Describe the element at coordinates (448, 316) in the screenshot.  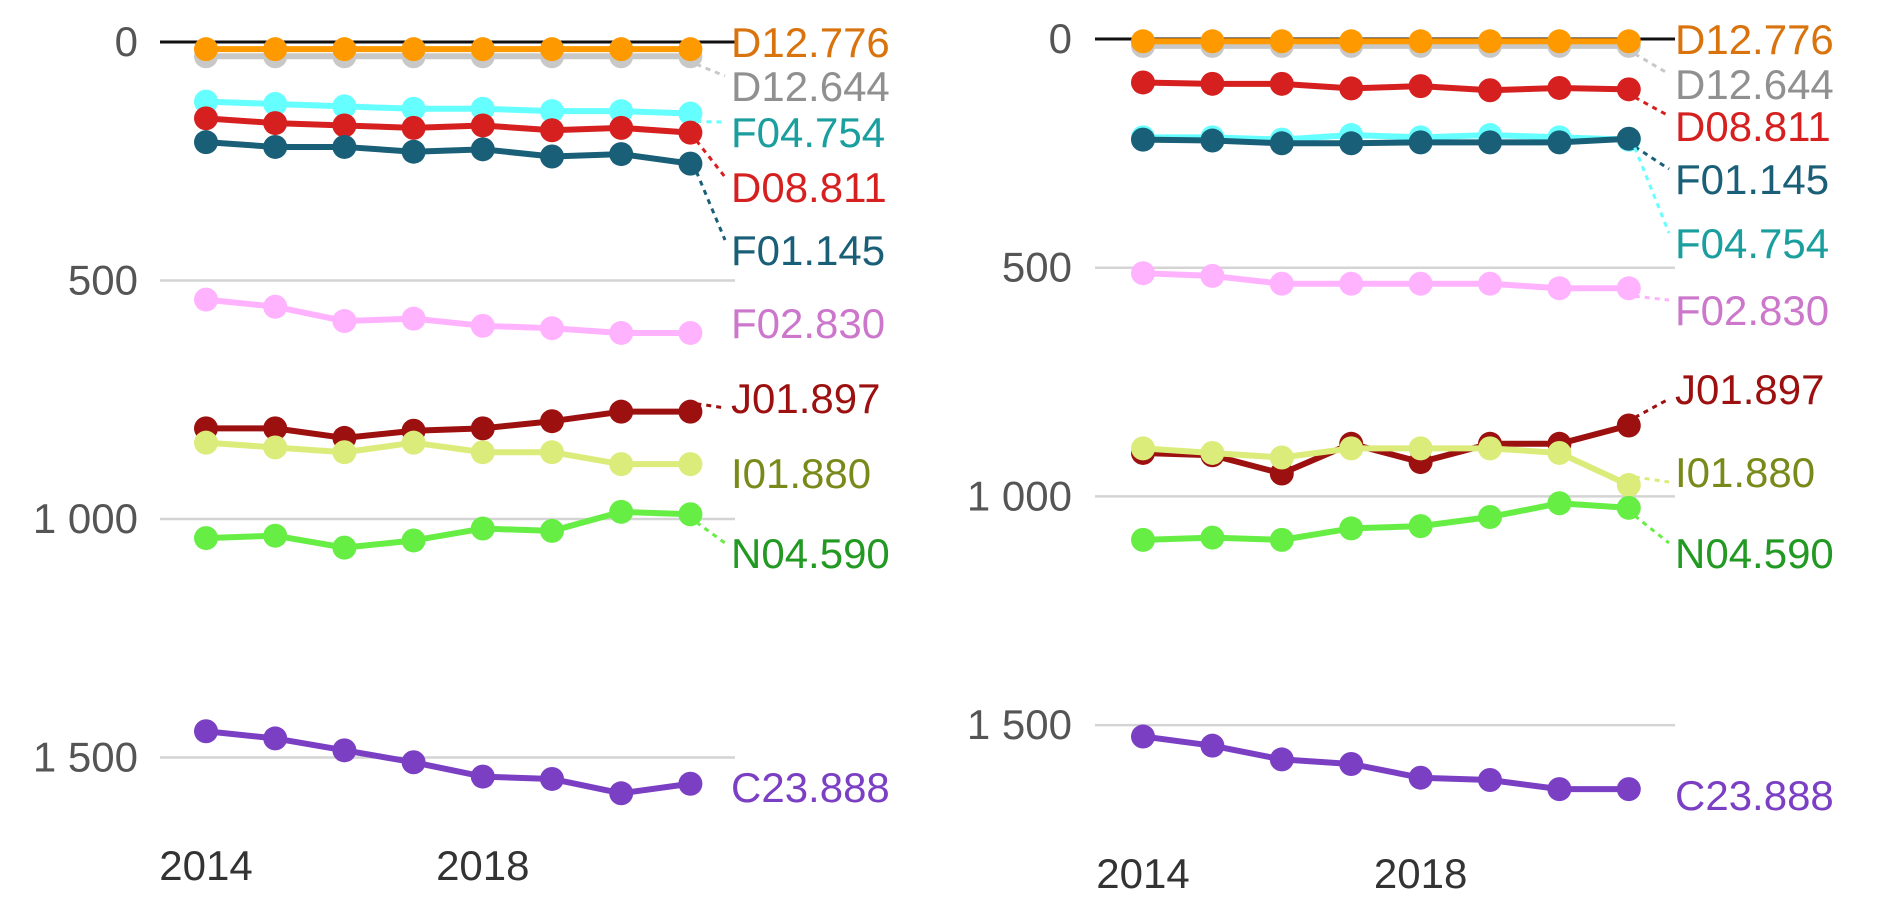
I see `series-F02.830` at that location.